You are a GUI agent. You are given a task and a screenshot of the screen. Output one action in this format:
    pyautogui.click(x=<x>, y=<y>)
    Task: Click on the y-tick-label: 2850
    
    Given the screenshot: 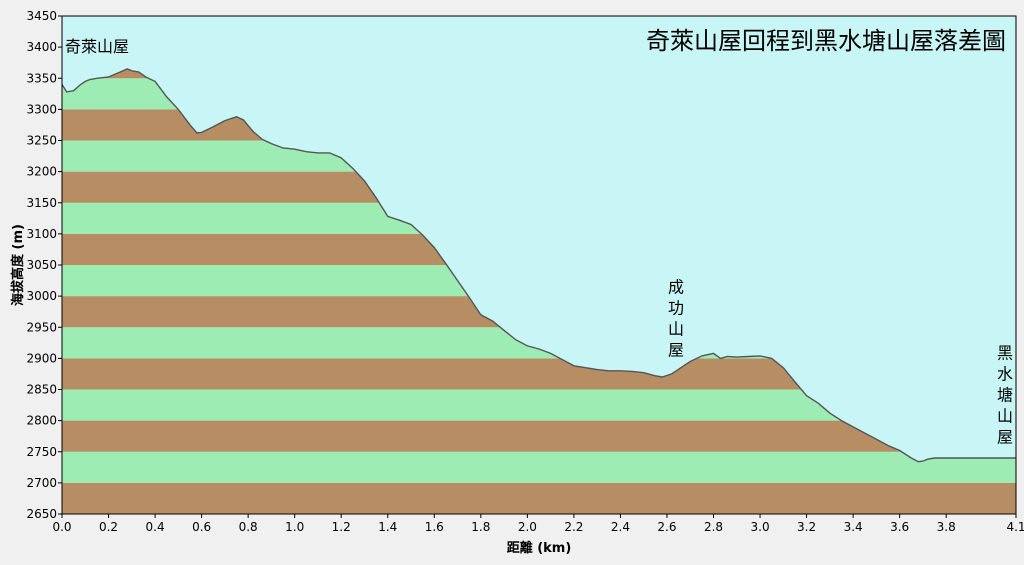 What is the action you would take?
    pyautogui.click(x=41, y=390)
    